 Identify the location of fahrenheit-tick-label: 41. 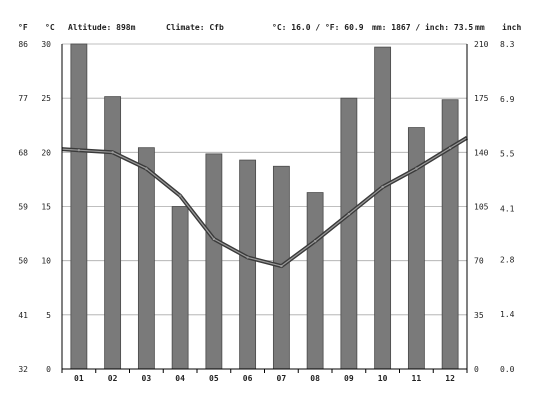
(23, 315).